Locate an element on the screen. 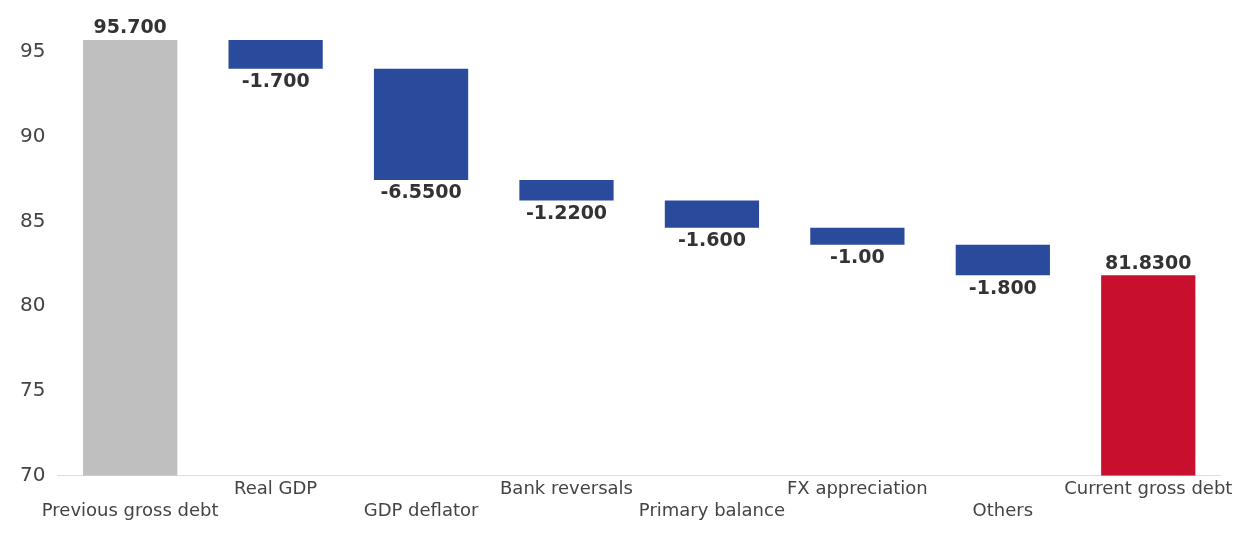 The width and height of the screenshot is (1244, 533). x-tick-label: Real GDP is located at coordinates (276, 488).